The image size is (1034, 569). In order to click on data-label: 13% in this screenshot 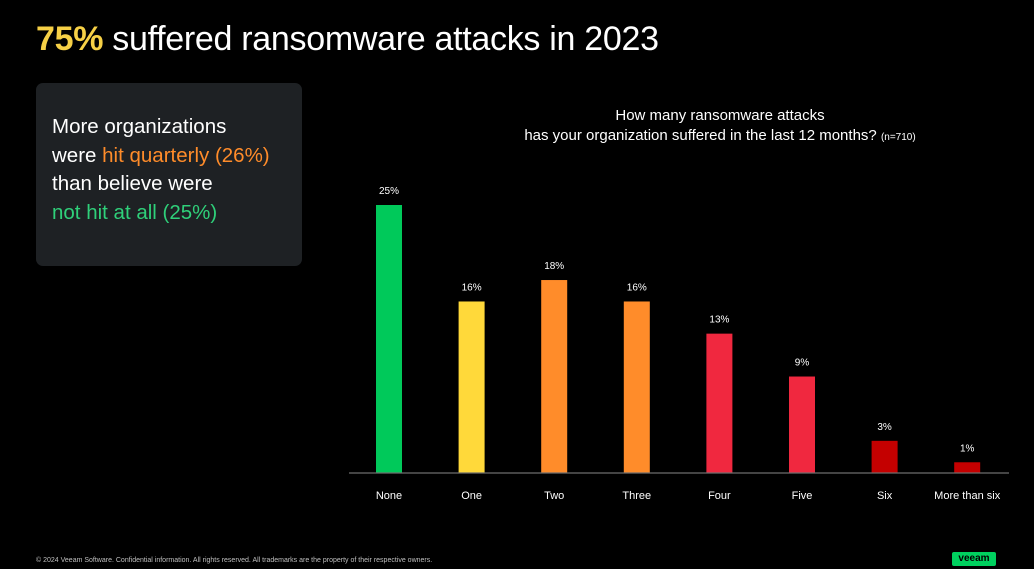, I will do `click(719, 320)`.